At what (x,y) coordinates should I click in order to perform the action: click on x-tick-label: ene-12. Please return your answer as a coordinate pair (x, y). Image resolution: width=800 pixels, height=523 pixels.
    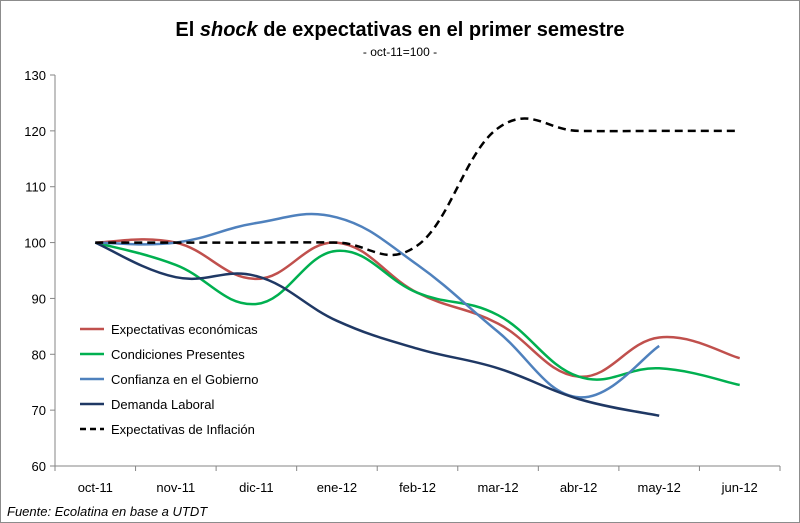
    Looking at the image, I should click on (337, 487).